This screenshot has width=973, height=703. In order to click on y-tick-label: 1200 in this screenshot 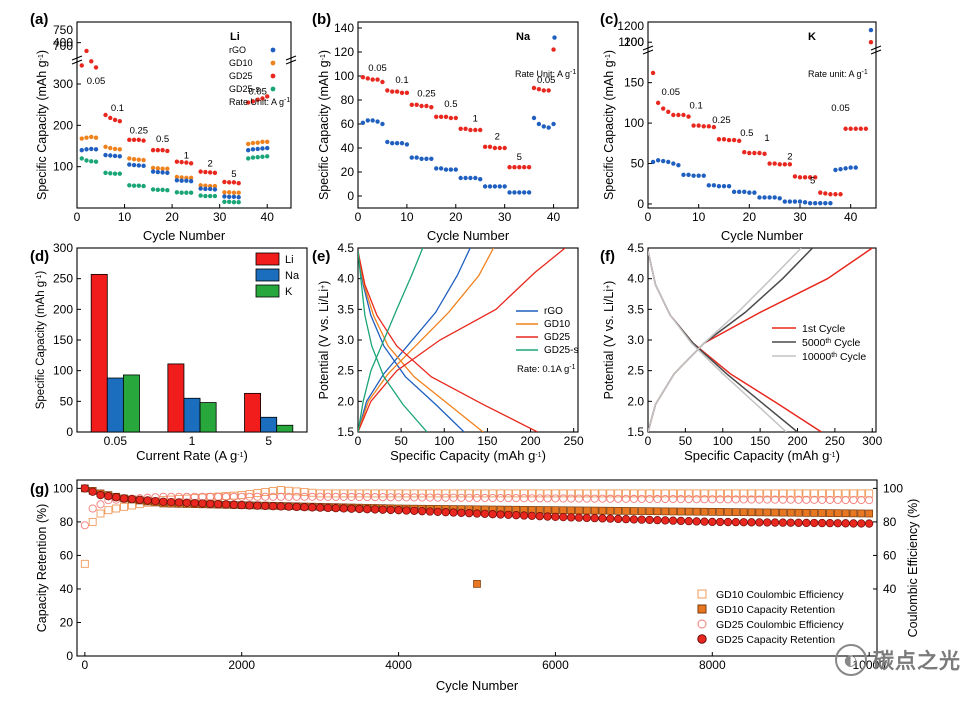, I will do `click(630, 26)`.